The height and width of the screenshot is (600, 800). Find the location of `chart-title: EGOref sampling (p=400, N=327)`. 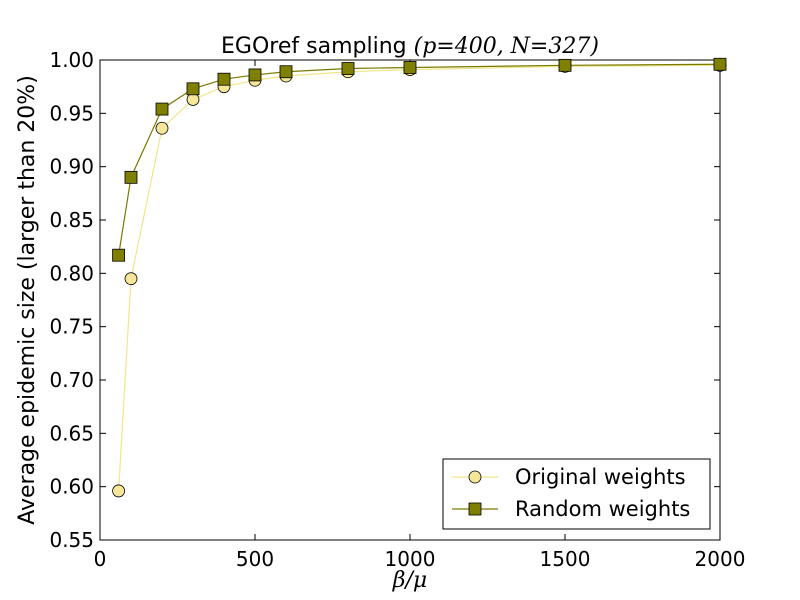

chart-title: EGOref sampling (p=400, N=327) is located at coordinates (410, 46).